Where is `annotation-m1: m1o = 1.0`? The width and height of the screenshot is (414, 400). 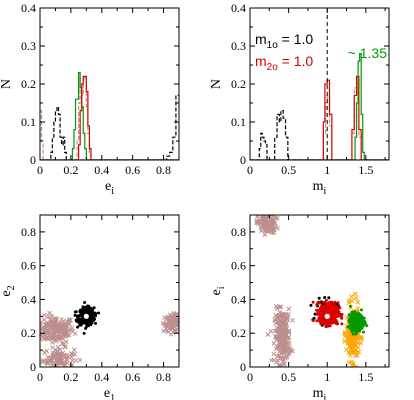
annotation-m1: m1o = 1.0 is located at coordinates (284, 41).